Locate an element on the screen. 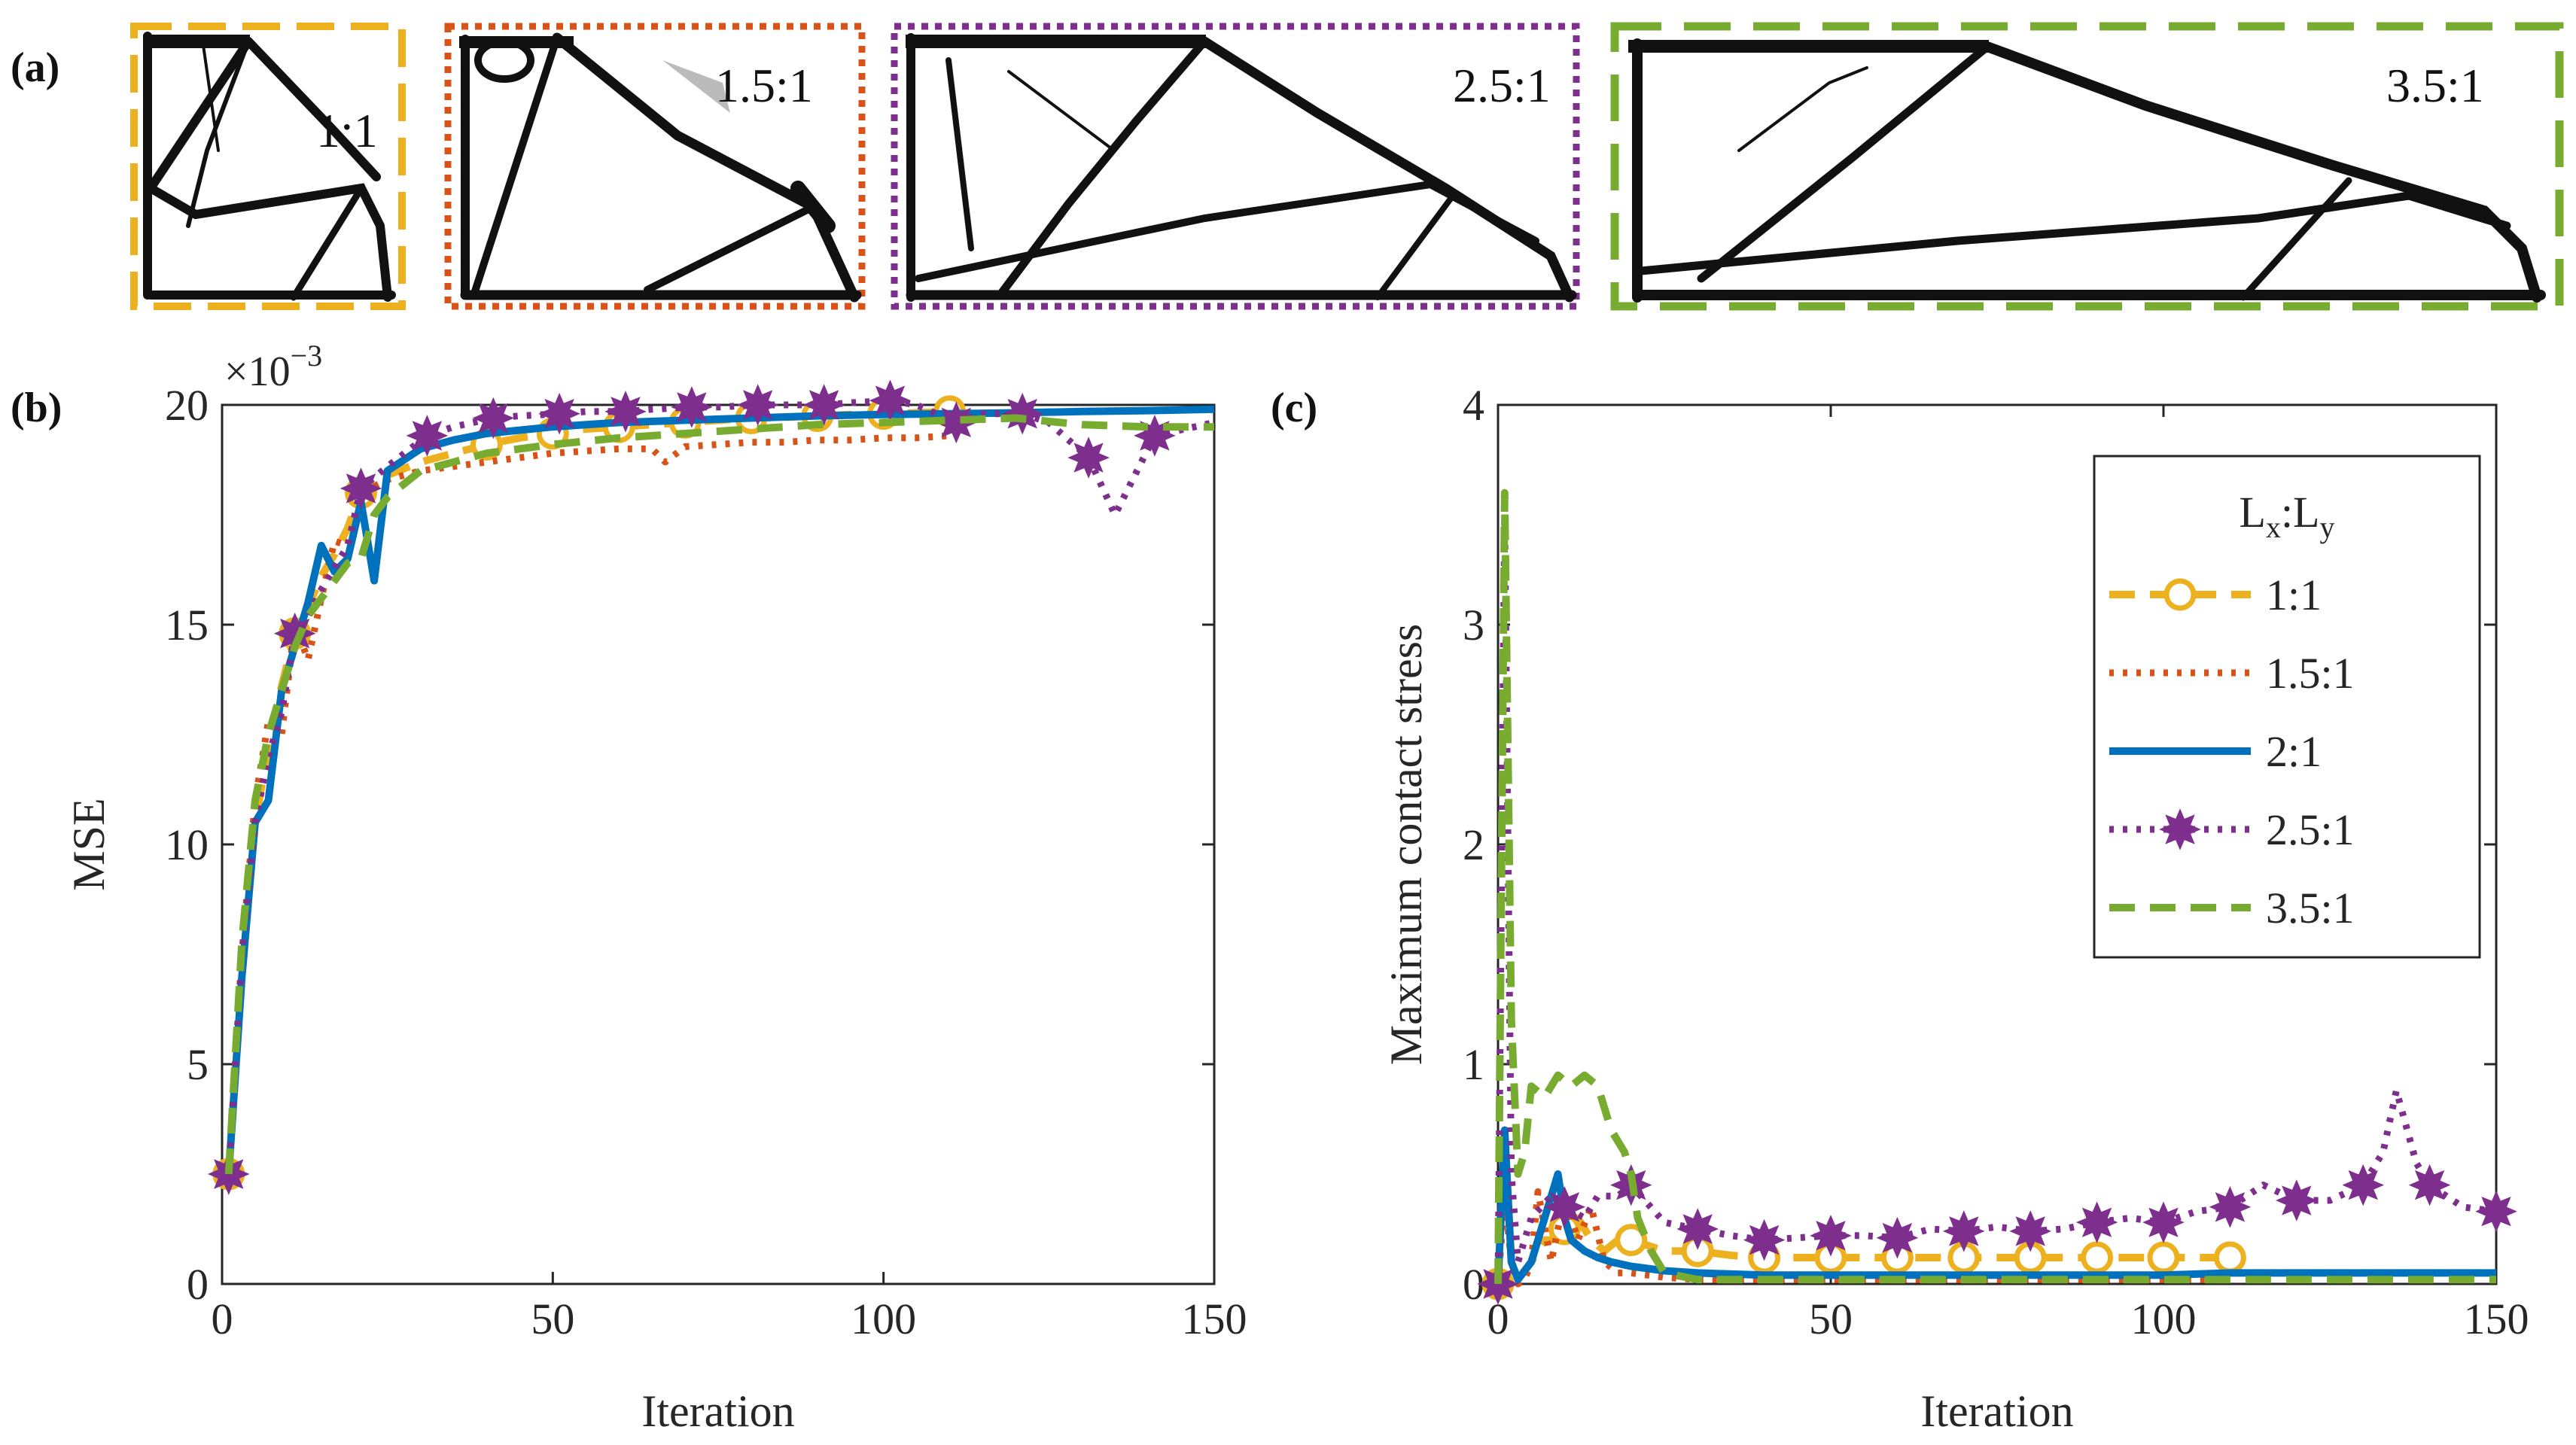  structure-4: 3.5:1 is located at coordinates (2087, 166).